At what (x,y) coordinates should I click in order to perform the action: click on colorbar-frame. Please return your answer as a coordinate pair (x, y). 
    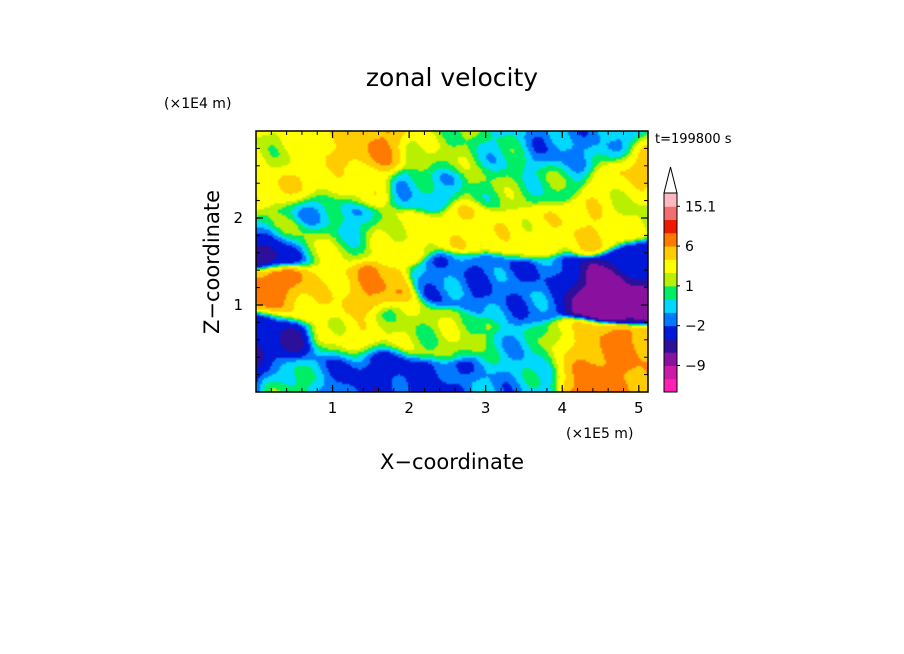
    Looking at the image, I should click on (670, 292).